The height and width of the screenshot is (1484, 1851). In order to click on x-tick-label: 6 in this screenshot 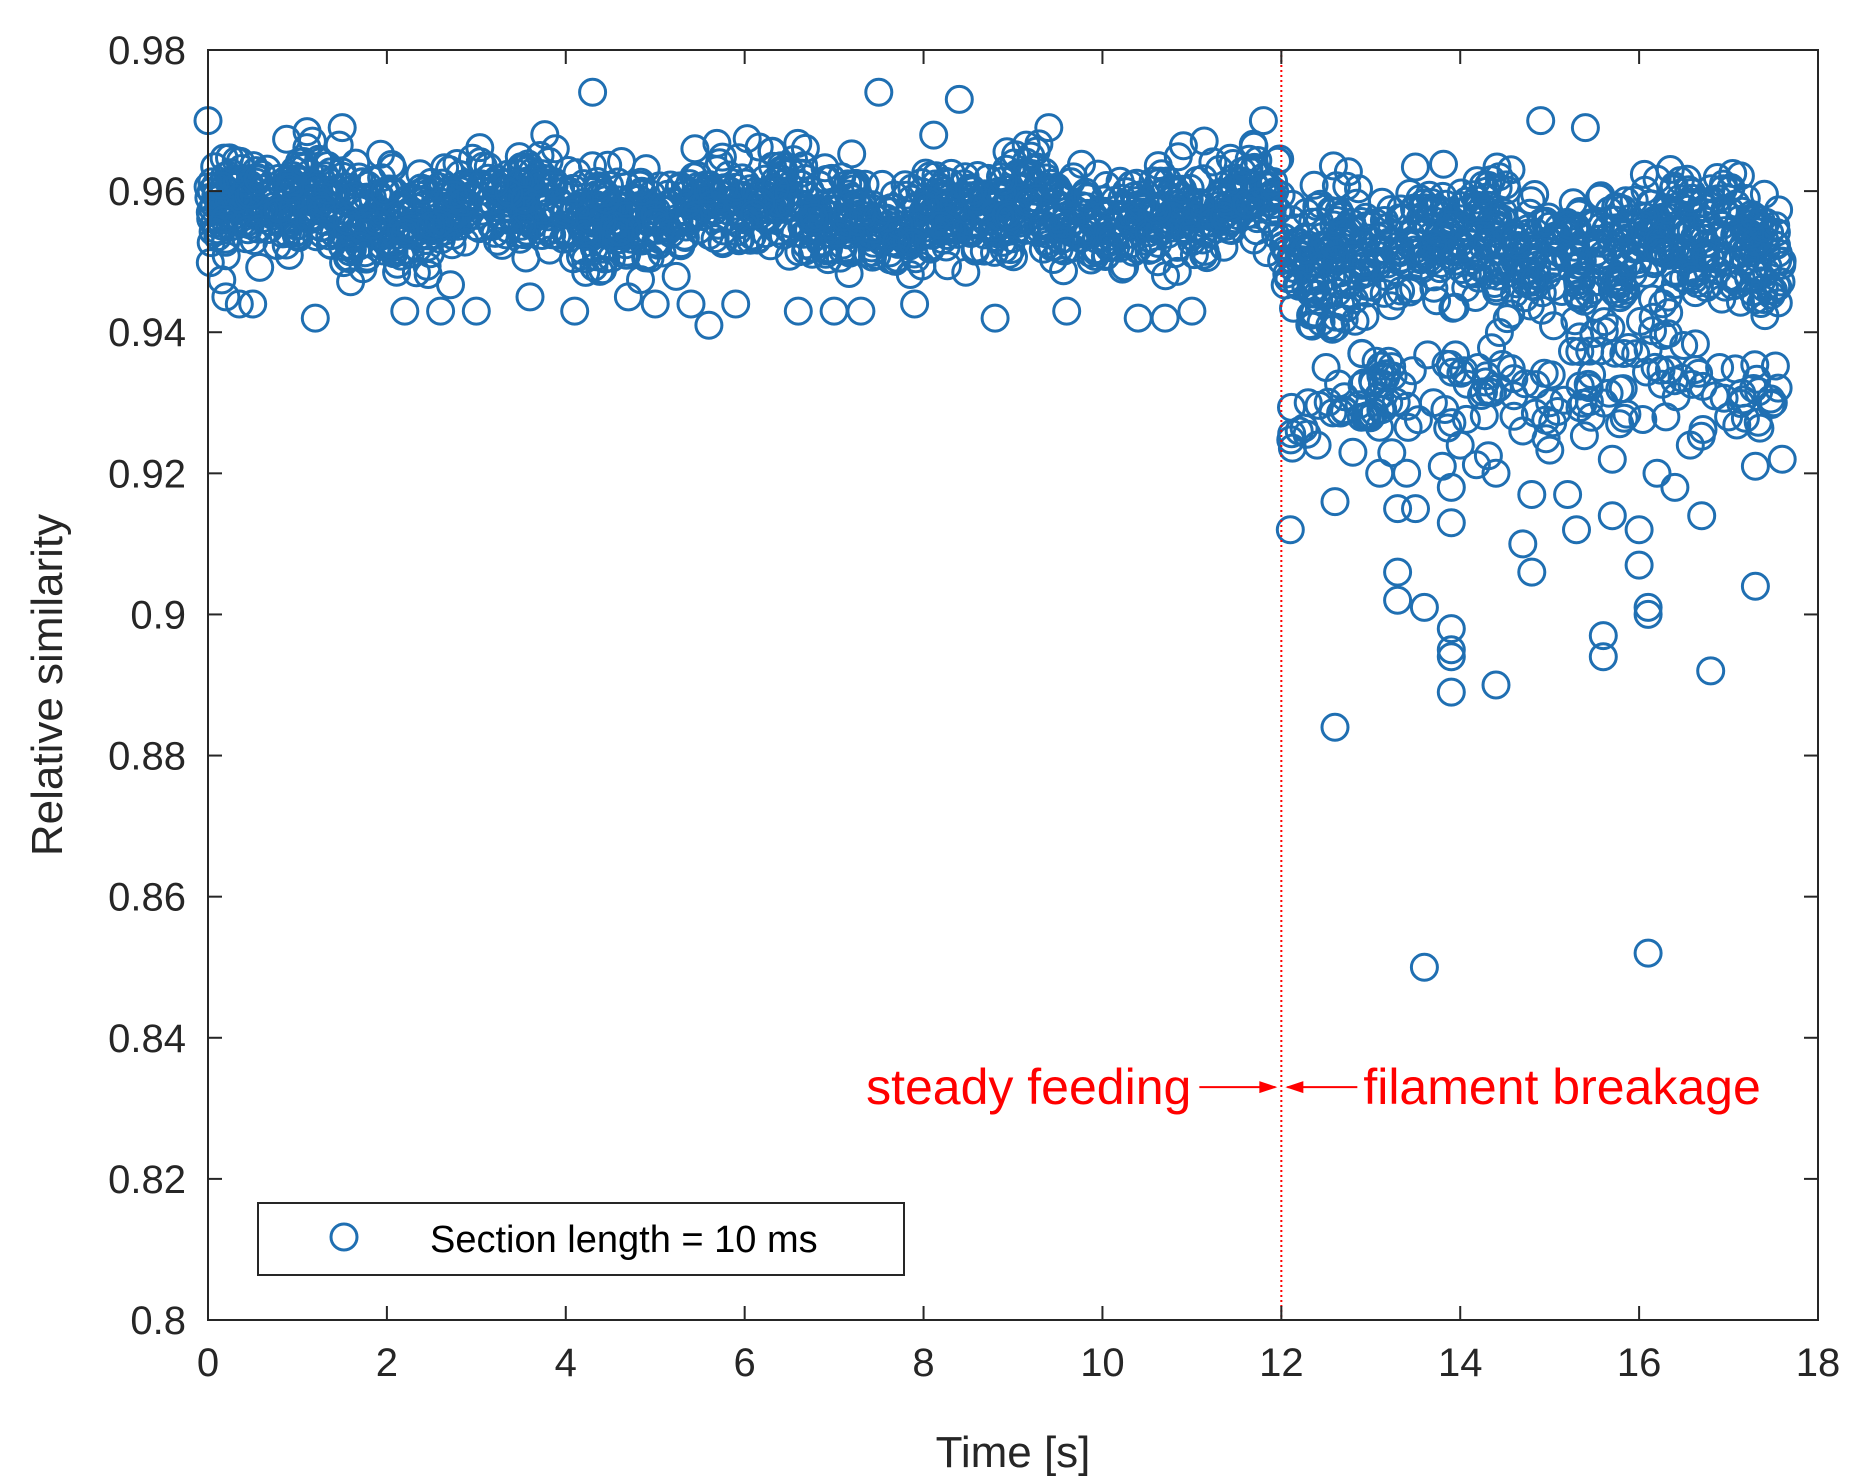, I will do `click(745, 1363)`.